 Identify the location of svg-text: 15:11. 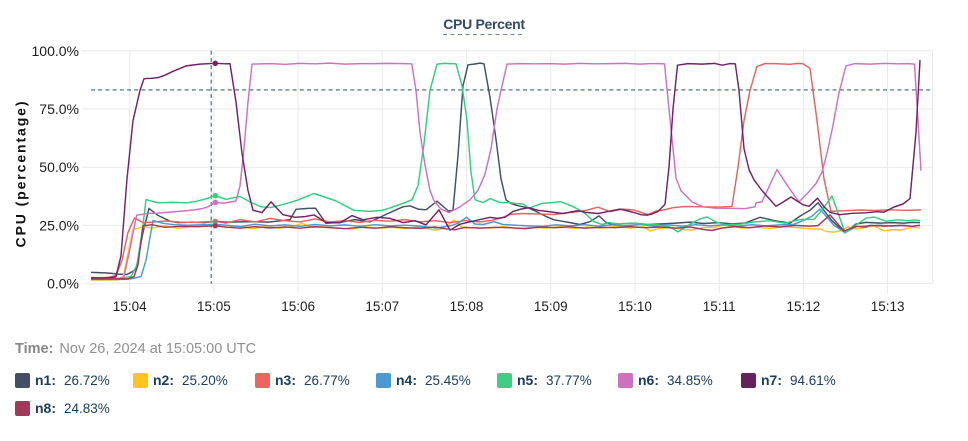
(719, 306).